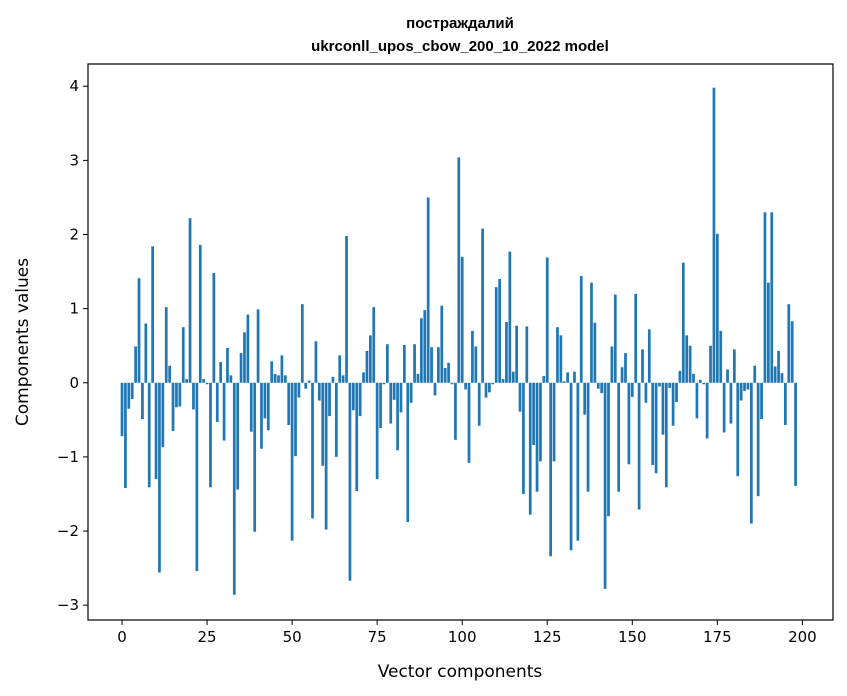 This screenshot has width=847, height=696. What do you see at coordinates (462, 637) in the screenshot?
I see `x-tick-label: 100` at bounding box center [462, 637].